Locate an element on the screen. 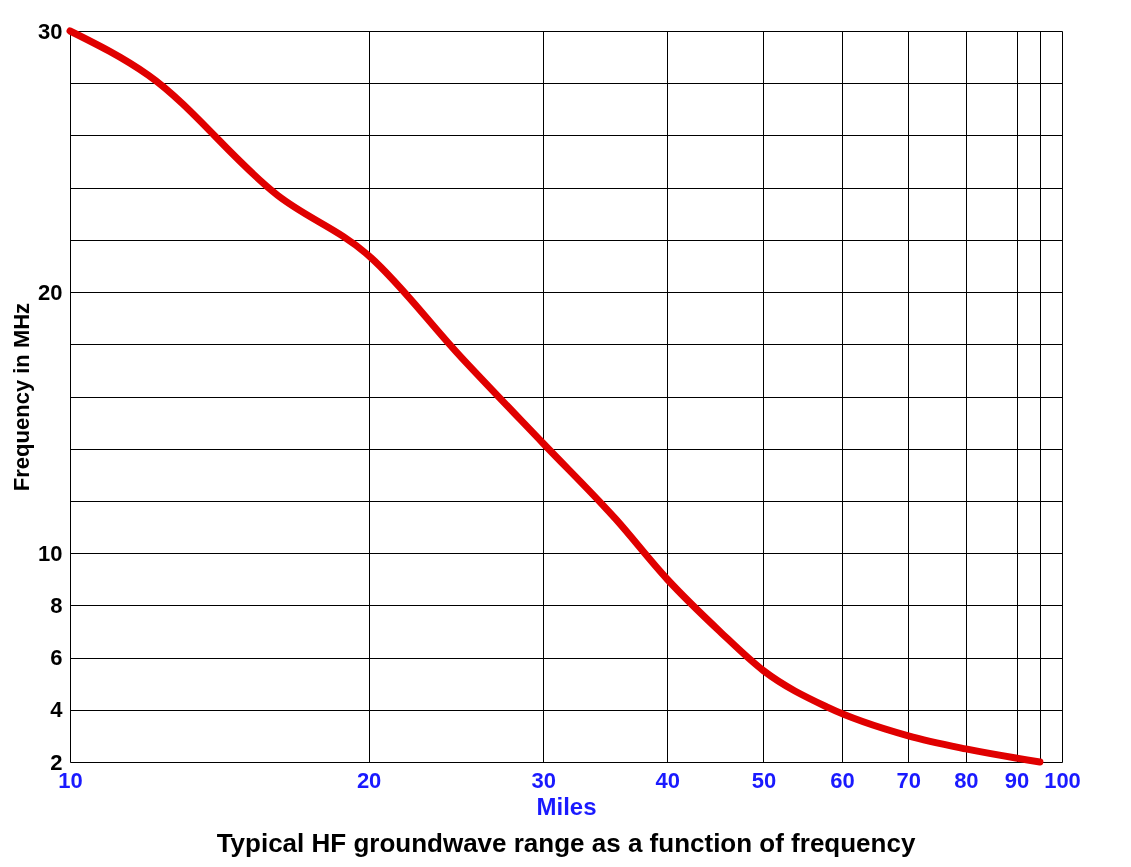  y-tick-label: 10 is located at coordinates (50, 553).